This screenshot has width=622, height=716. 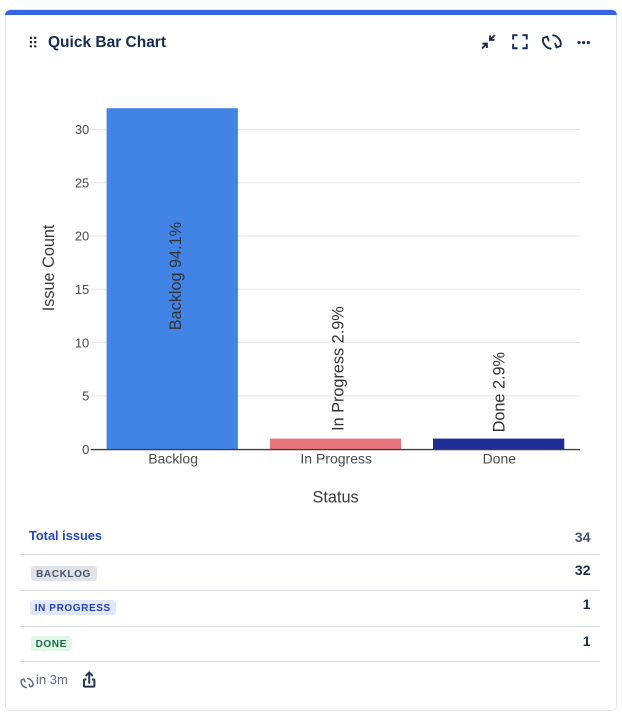 What do you see at coordinates (500, 392) in the screenshot?
I see `svg-text: Done 2.9%` at bounding box center [500, 392].